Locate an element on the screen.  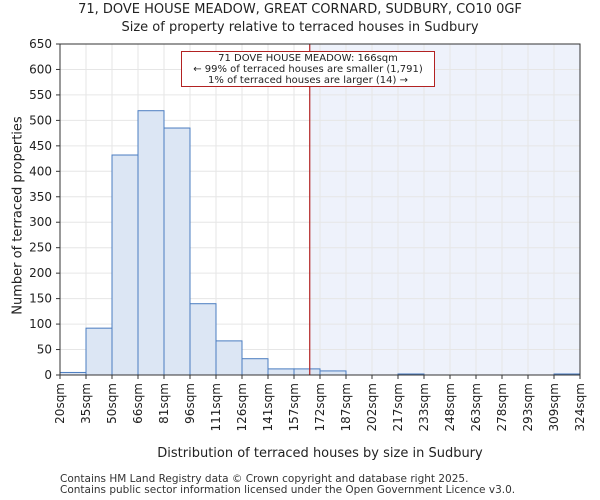
x-tick-label: 50sqm is located at coordinates (112, 403).